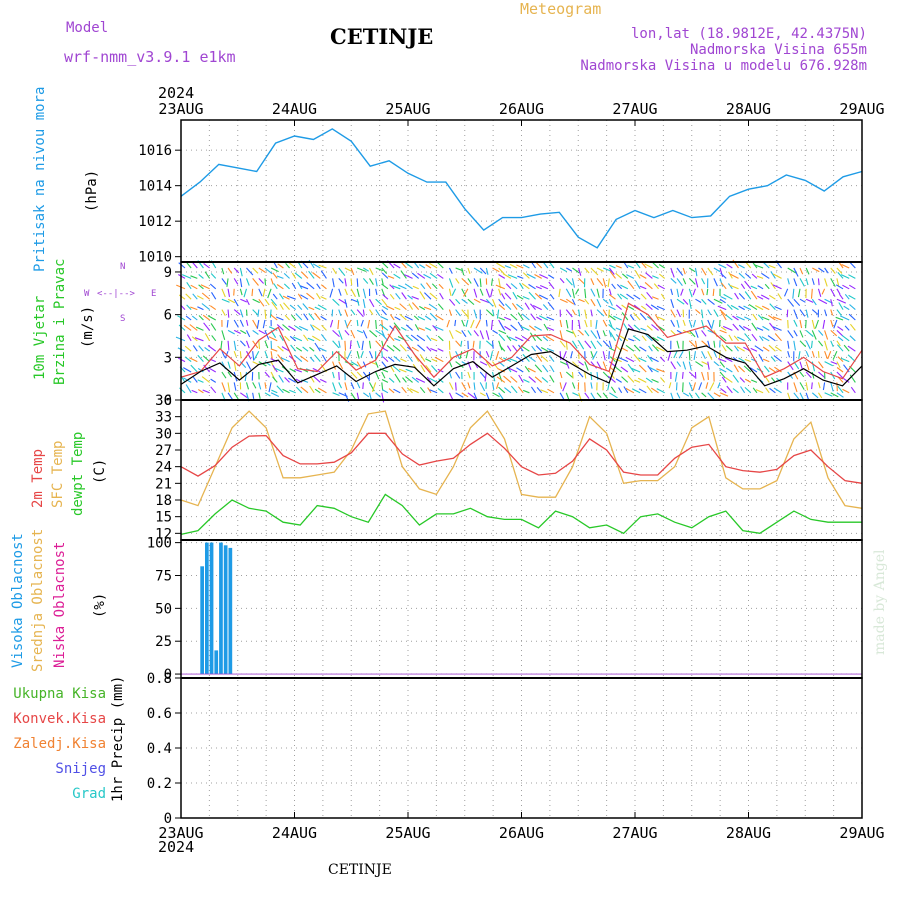 The image size is (900, 900). What do you see at coordinates (159, 714) in the screenshot?
I see `y-tick-label: 0.6` at bounding box center [159, 714].